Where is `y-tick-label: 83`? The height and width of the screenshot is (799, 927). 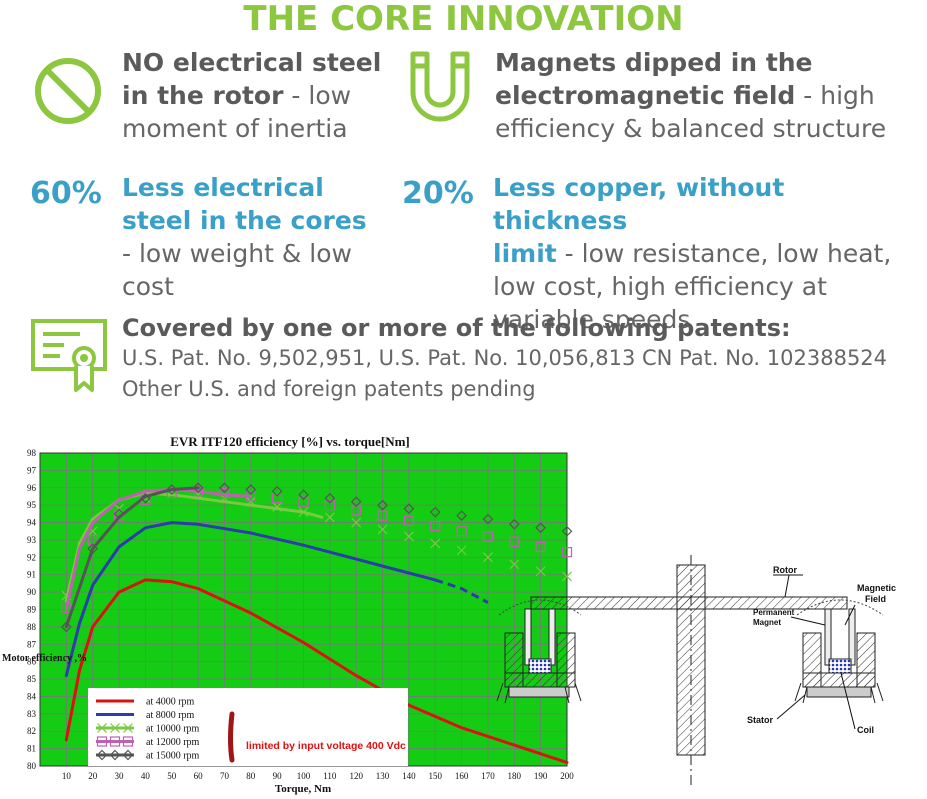
y-tick-label: 83 is located at coordinates (32, 714).